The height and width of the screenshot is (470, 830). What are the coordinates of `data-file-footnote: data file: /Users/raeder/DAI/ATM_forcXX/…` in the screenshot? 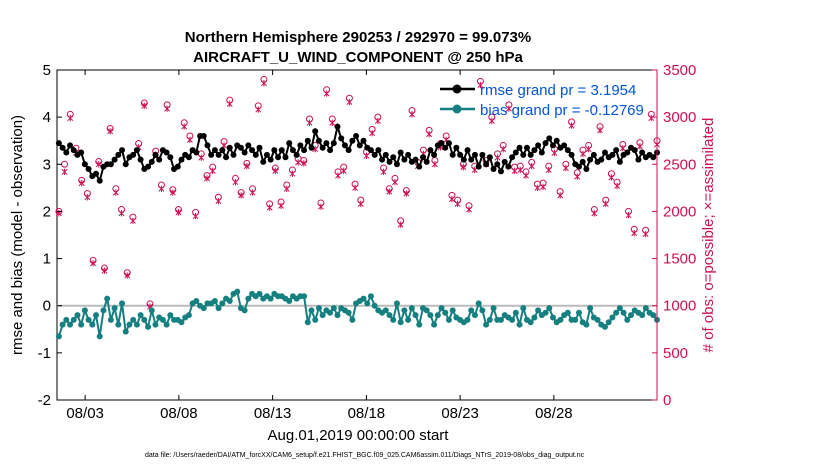 It's located at (365, 455).